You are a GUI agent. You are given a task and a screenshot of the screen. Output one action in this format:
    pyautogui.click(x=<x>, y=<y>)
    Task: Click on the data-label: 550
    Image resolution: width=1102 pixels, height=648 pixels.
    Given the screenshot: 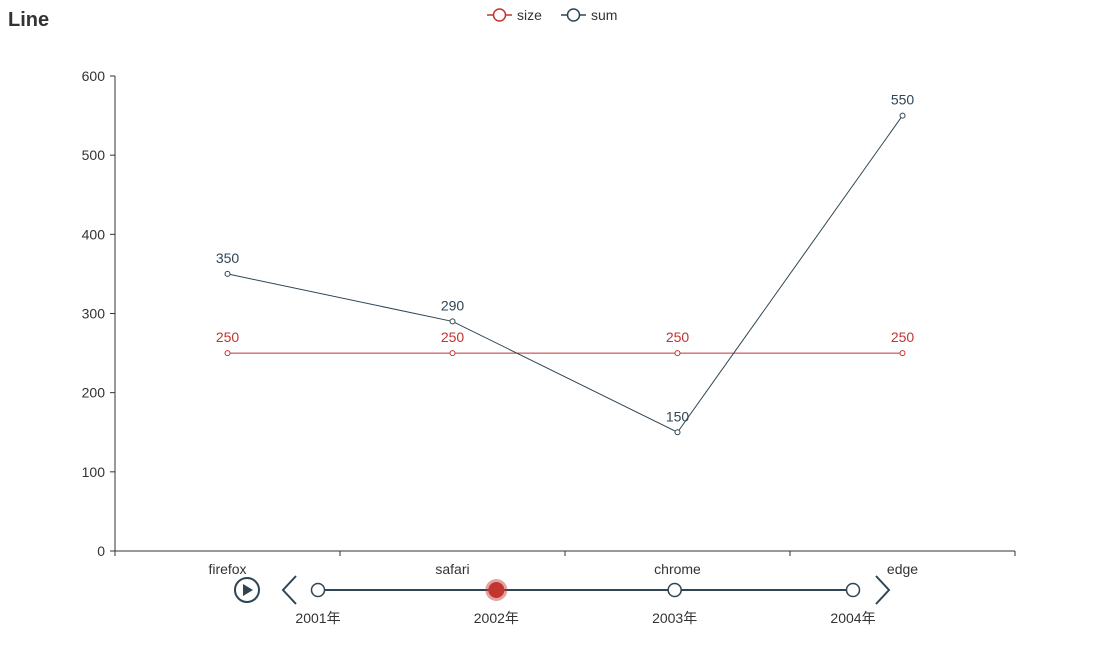 What is the action you would take?
    pyautogui.click(x=903, y=100)
    